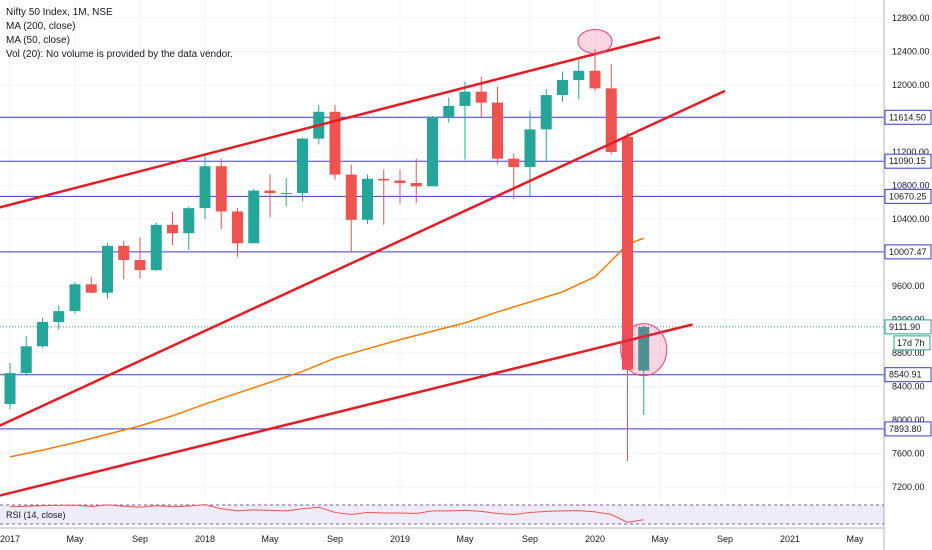 This screenshot has width=932, height=550. I want to click on y-tick-label: 12000.00, so click(911, 85).